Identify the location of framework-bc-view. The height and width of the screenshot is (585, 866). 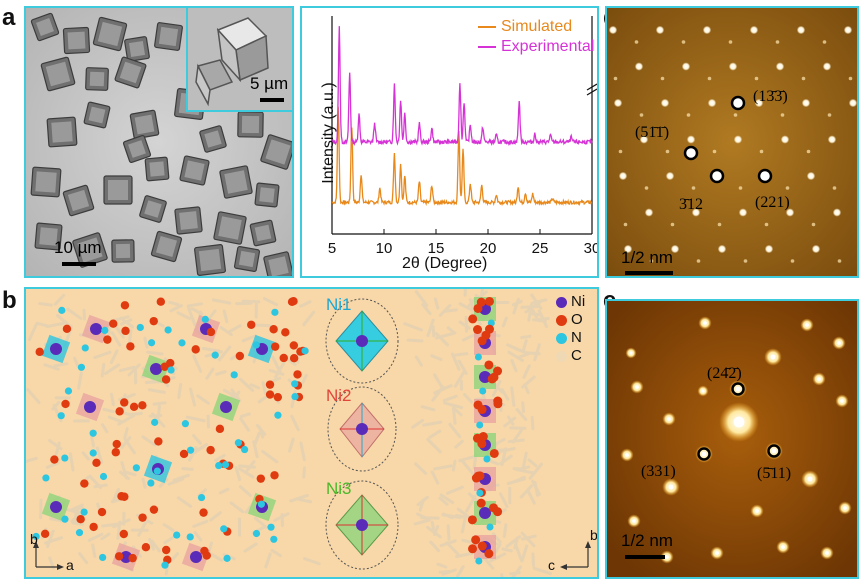
(478, 433).